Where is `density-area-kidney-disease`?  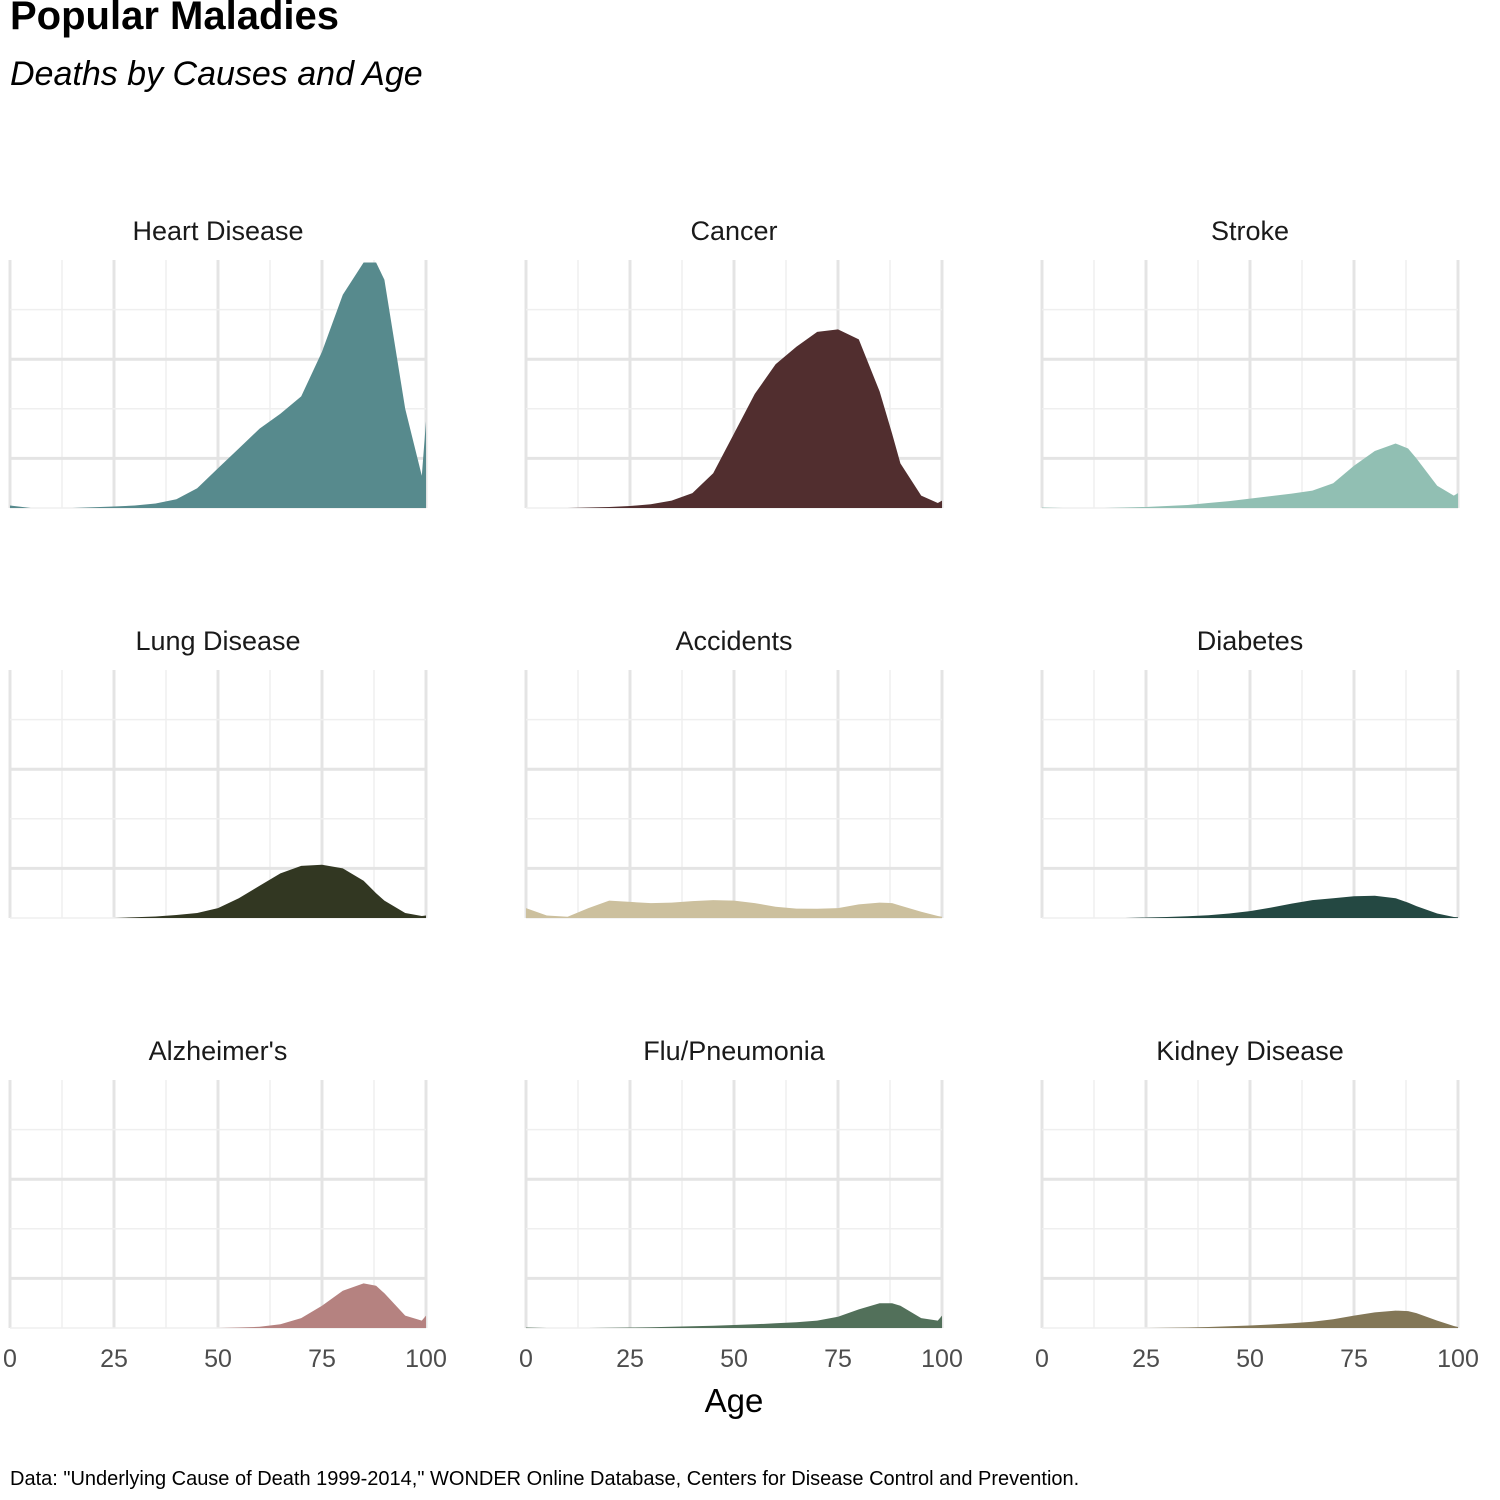 density-area-kidney-disease is located at coordinates (1250, 1319).